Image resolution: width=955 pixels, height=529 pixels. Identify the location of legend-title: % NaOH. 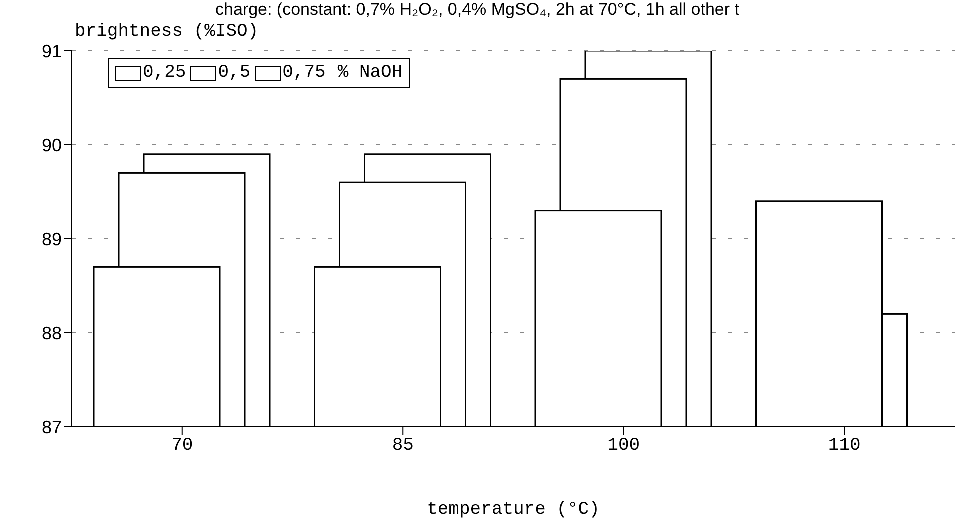
(370, 73).